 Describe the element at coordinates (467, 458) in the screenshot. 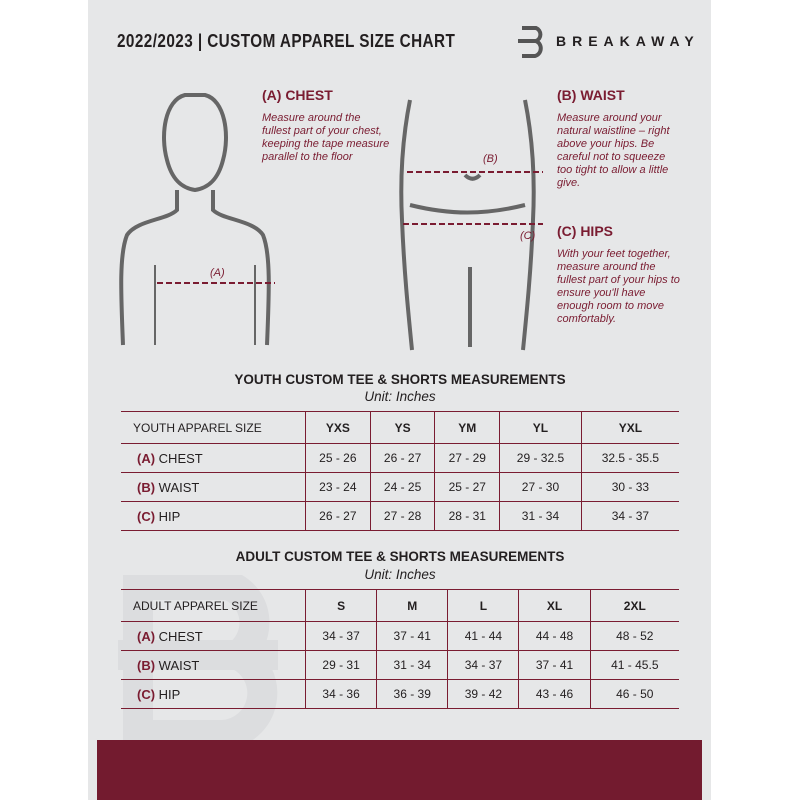

I see `table-cell: 27 - 29` at that location.